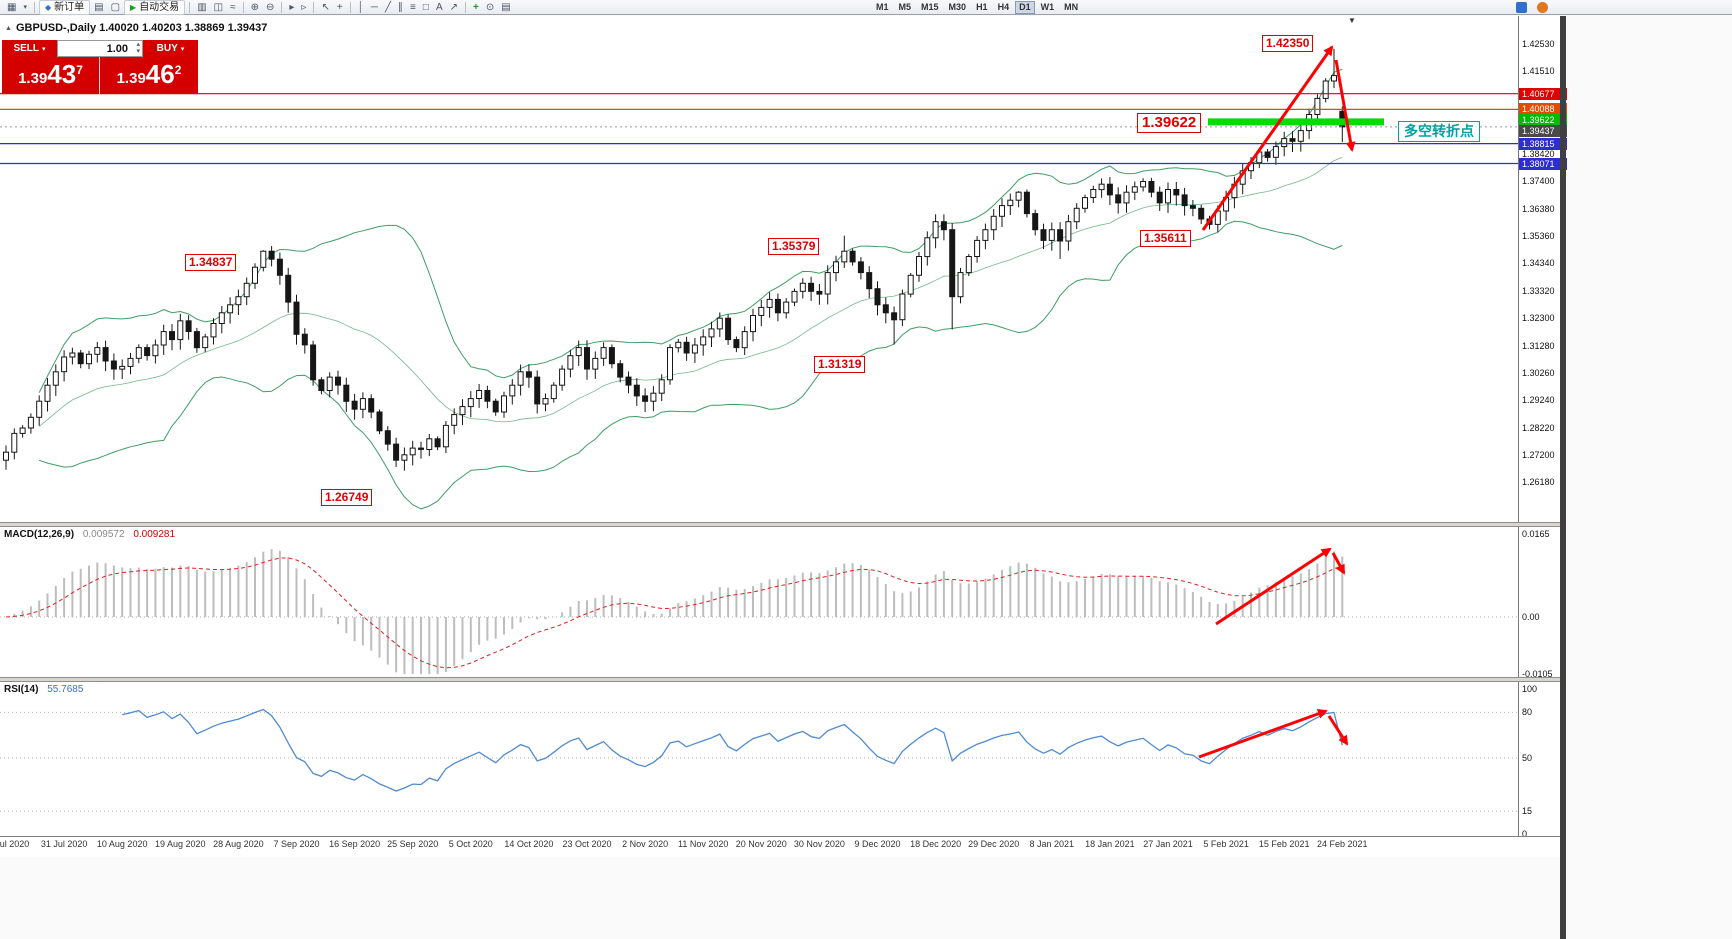 This screenshot has width=1732, height=939. Describe the element at coordinates (48, 7) in the screenshot. I see `new-order-icon: ◆` at that location.